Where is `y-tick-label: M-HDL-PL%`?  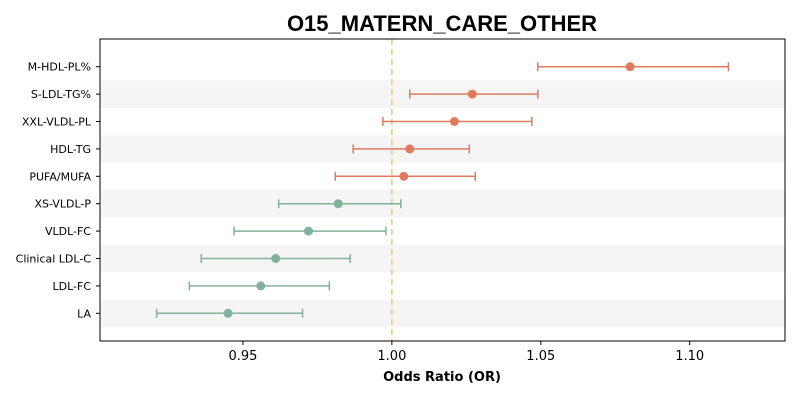 y-tick-label: M-HDL-PL% is located at coordinates (59, 67).